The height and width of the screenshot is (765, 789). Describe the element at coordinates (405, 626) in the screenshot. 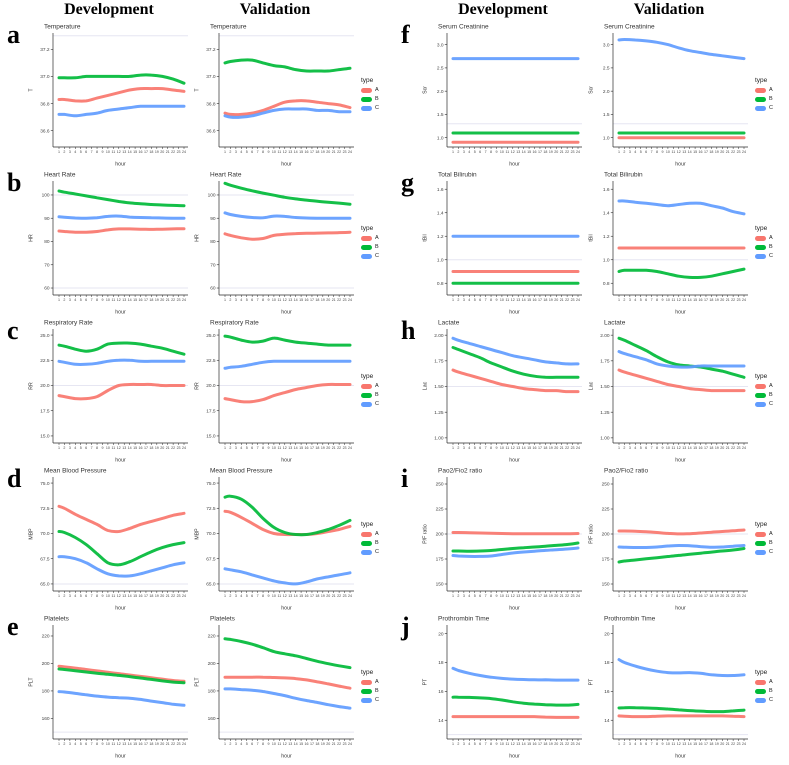

I see `panel-letter: j` at that location.